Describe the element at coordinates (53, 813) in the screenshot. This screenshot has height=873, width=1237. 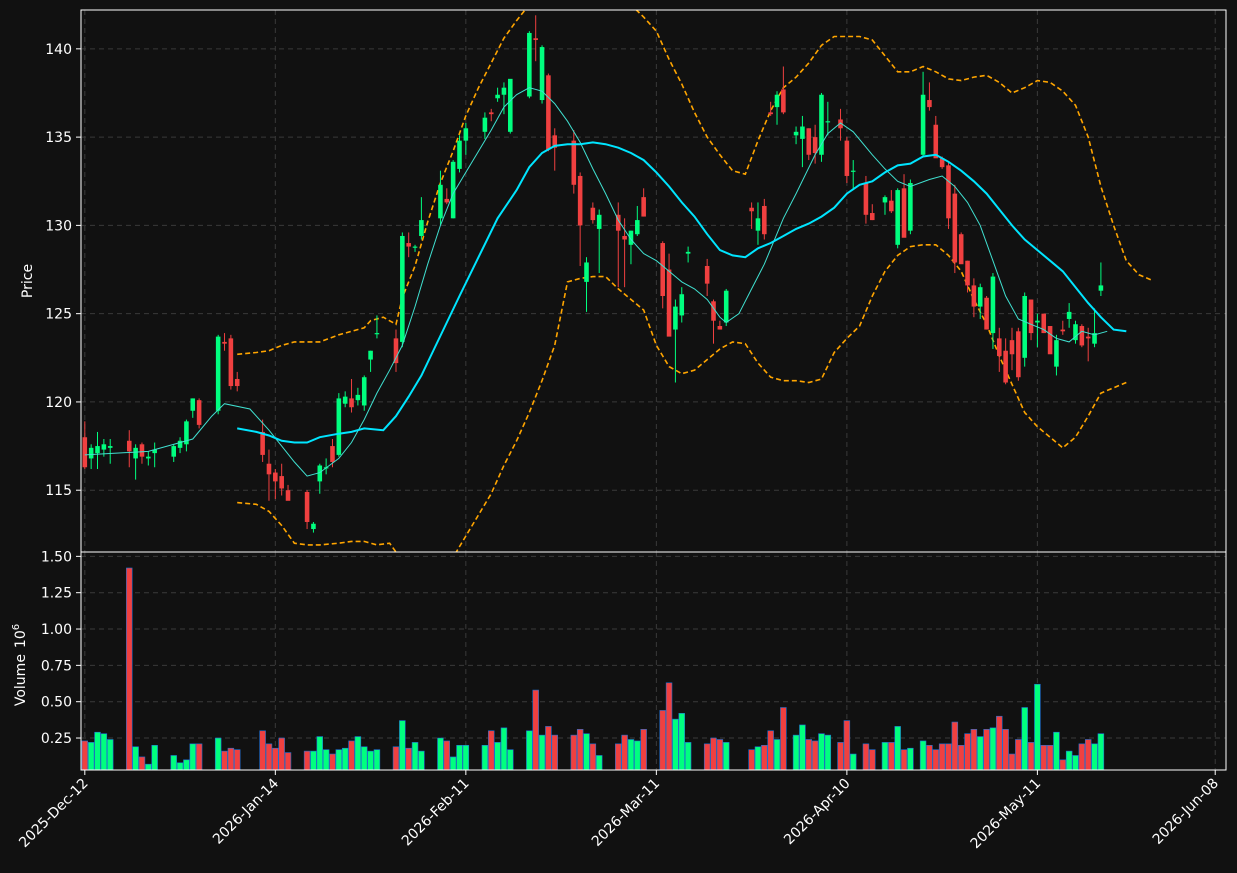
I see `x-tick-label: 2025-Dec-12` at that location.